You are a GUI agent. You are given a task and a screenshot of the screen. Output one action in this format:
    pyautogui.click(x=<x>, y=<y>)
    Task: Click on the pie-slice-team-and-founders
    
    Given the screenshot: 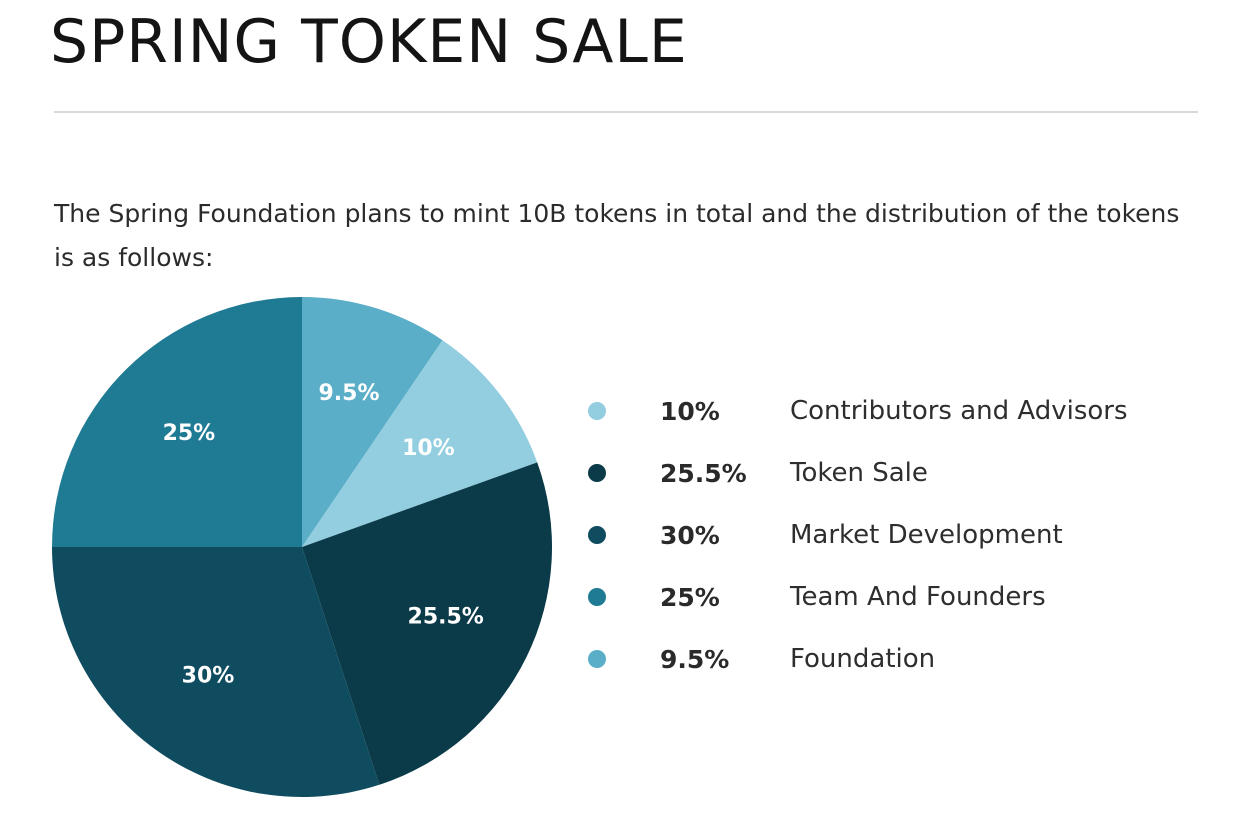 What is the action you would take?
    pyautogui.click(x=177, y=422)
    